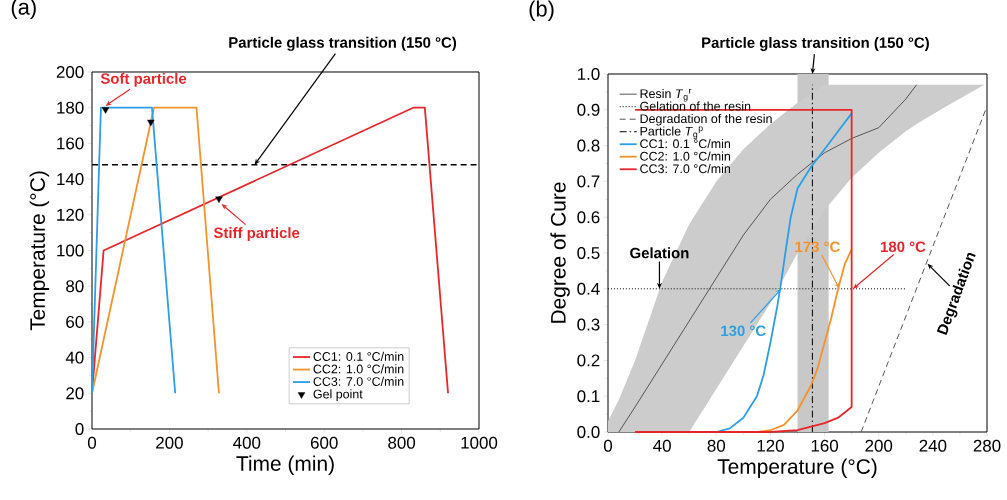 The image size is (1007, 500). Describe the element at coordinates (987, 445) in the screenshot. I see `x-tick-label: 280` at that location.